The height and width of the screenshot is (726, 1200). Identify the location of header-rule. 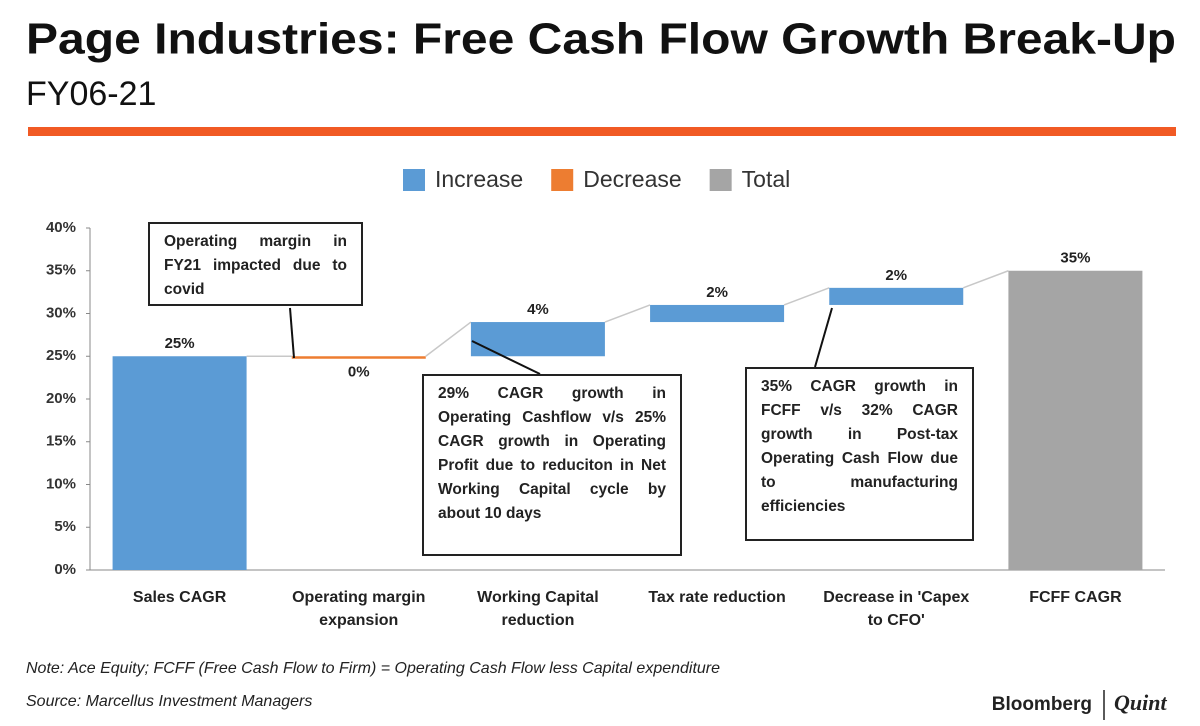
(602, 131).